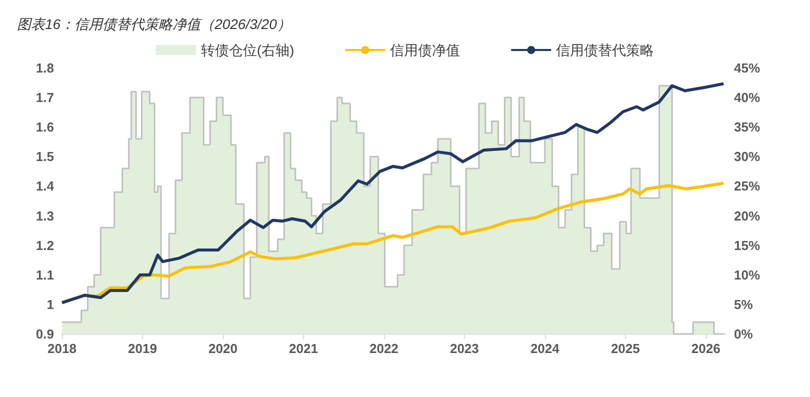 This screenshot has width=810, height=397. What do you see at coordinates (45, 216) in the screenshot?
I see `y-tick-label: 1.3` at bounding box center [45, 216].